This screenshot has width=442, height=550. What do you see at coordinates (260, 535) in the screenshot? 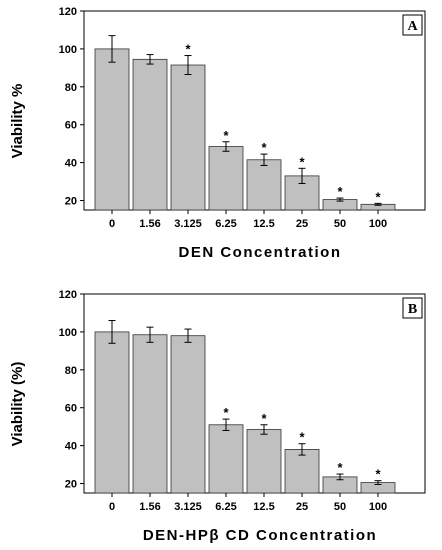
I see `x-axis-title-b: DEN-HPβ CD Concentration` at bounding box center [260, 535].